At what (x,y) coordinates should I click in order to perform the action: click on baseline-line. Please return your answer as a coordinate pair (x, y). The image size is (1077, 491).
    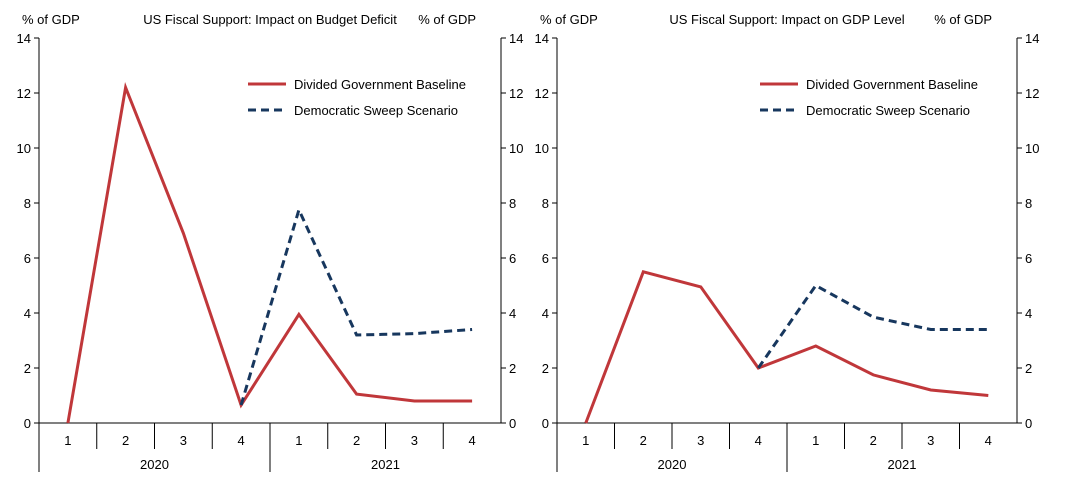
    Looking at the image, I should click on (786, 347).